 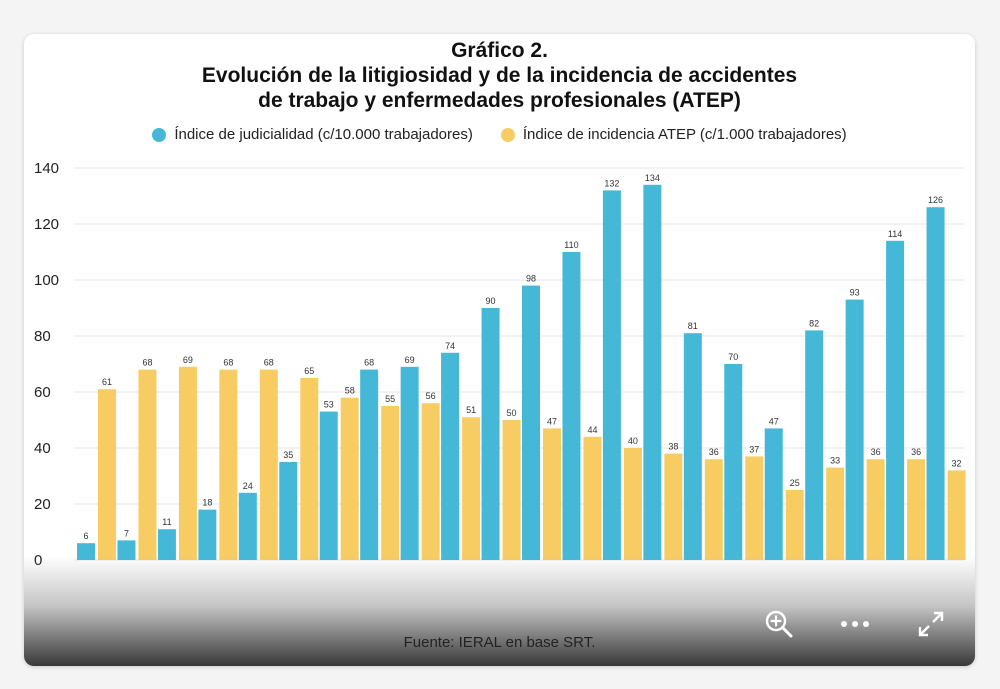 What do you see at coordinates (288, 455) in the screenshot?
I see `data-label: 35` at bounding box center [288, 455].